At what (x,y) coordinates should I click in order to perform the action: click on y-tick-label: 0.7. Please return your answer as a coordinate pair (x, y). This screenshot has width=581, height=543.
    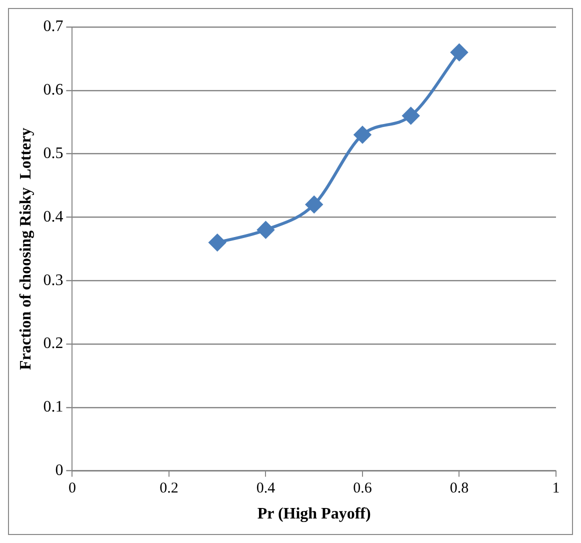
    Looking at the image, I should click on (53, 27).